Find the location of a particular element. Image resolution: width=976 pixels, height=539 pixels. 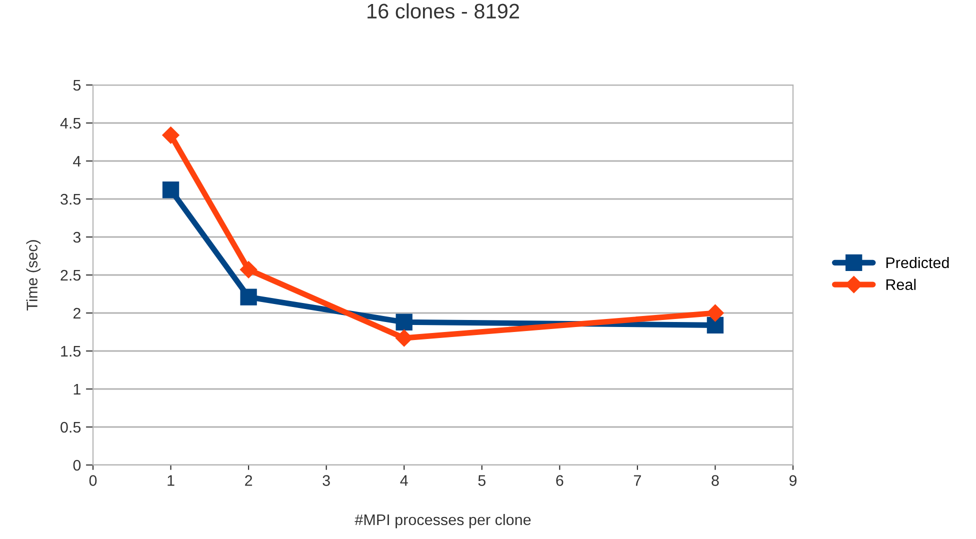

chart-title: 16 clones - 8192 is located at coordinates (443, 11).